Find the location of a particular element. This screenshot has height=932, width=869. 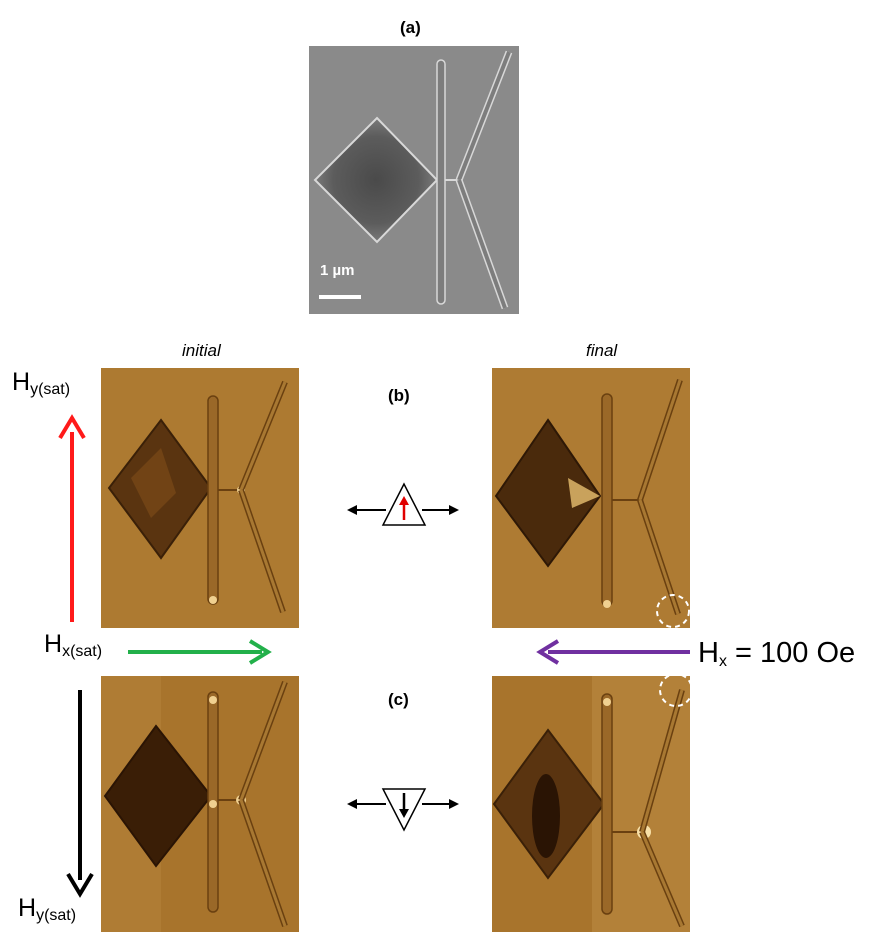

black-arrow-down is located at coordinates (80, 794).